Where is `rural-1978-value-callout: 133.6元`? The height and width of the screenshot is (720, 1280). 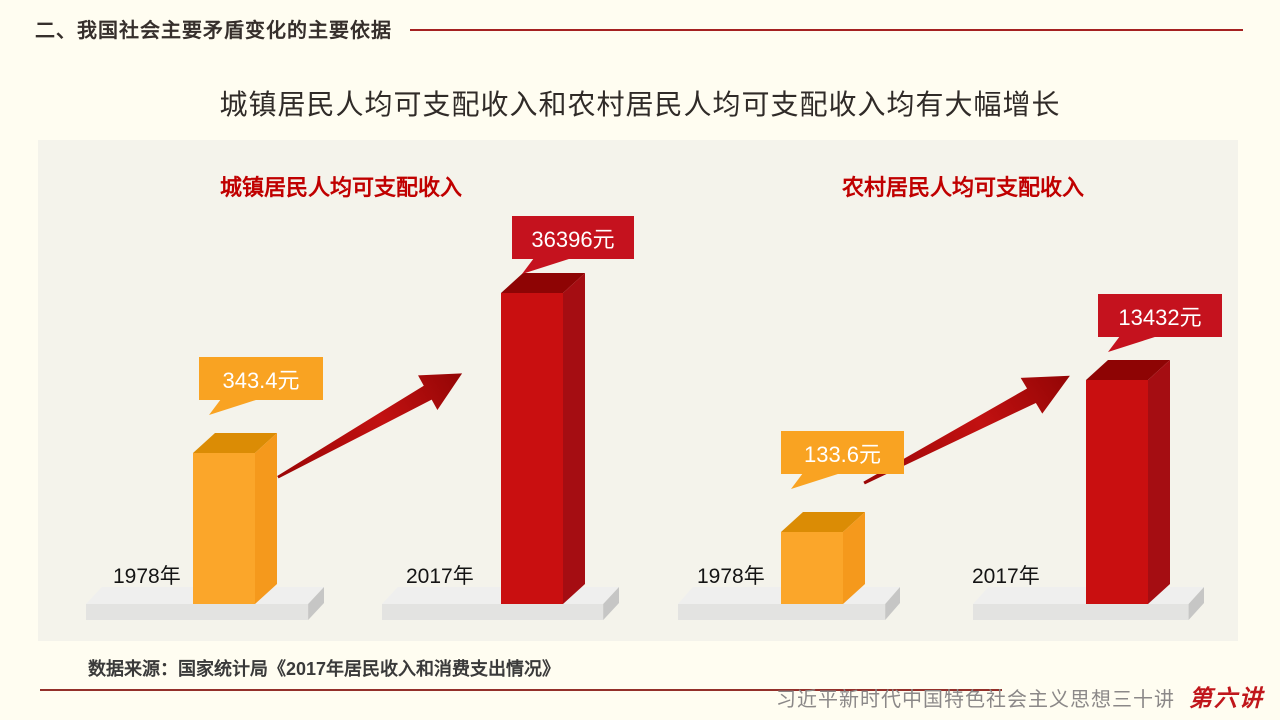
rural-1978-value-callout: 133.6元 is located at coordinates (842, 460).